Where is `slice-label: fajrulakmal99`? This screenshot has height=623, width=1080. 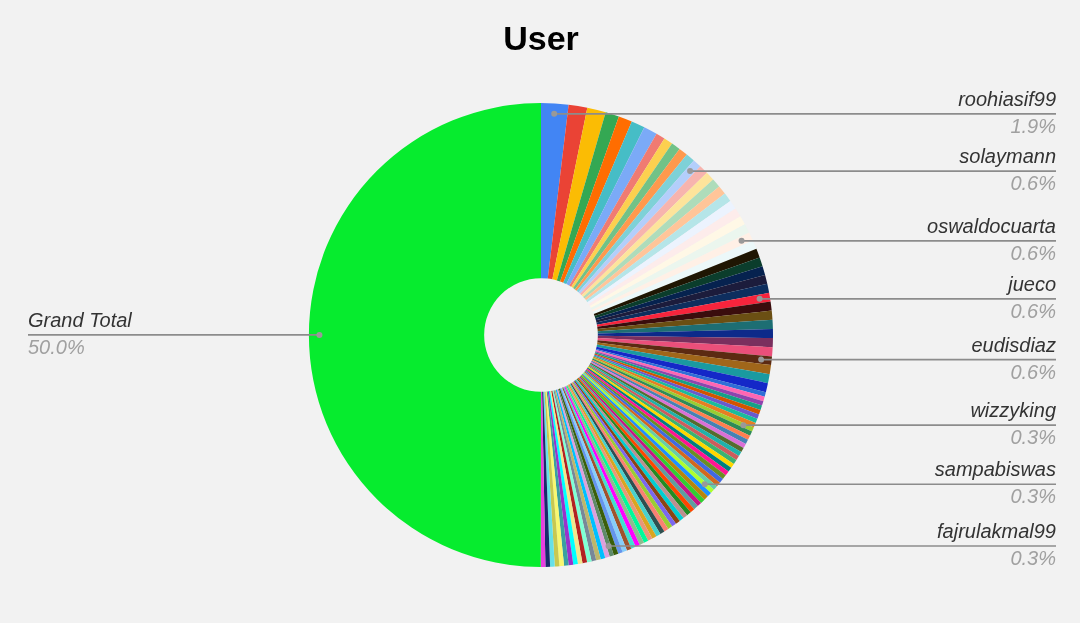 slice-label: fajrulakmal99 is located at coordinates (996, 531).